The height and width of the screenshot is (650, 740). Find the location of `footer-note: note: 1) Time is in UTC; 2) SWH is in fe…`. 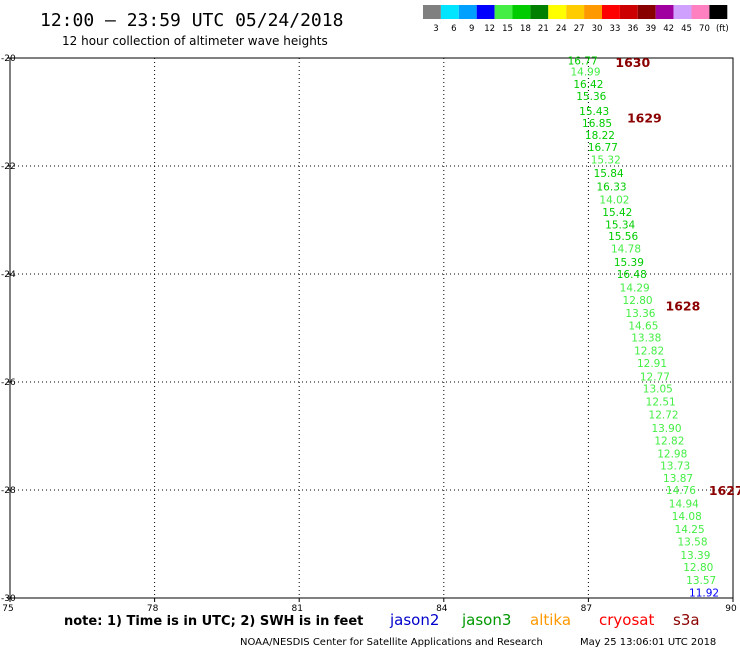

footer-note: note: 1) Time is in UTC; 2) SWH is in fe… is located at coordinates (213, 621).